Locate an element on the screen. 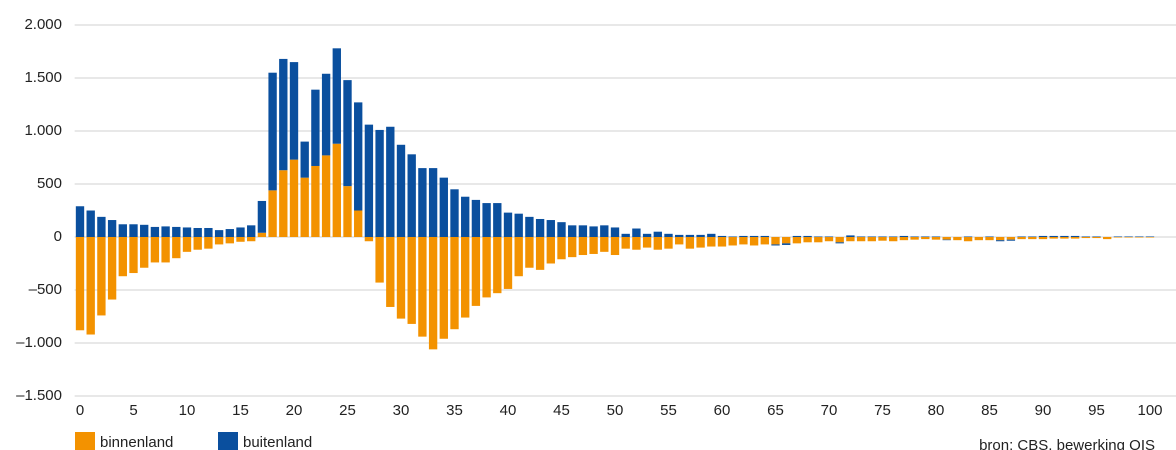 This screenshot has height=450, width=1176. y-tick-label: 1.500 is located at coordinates (43, 77).